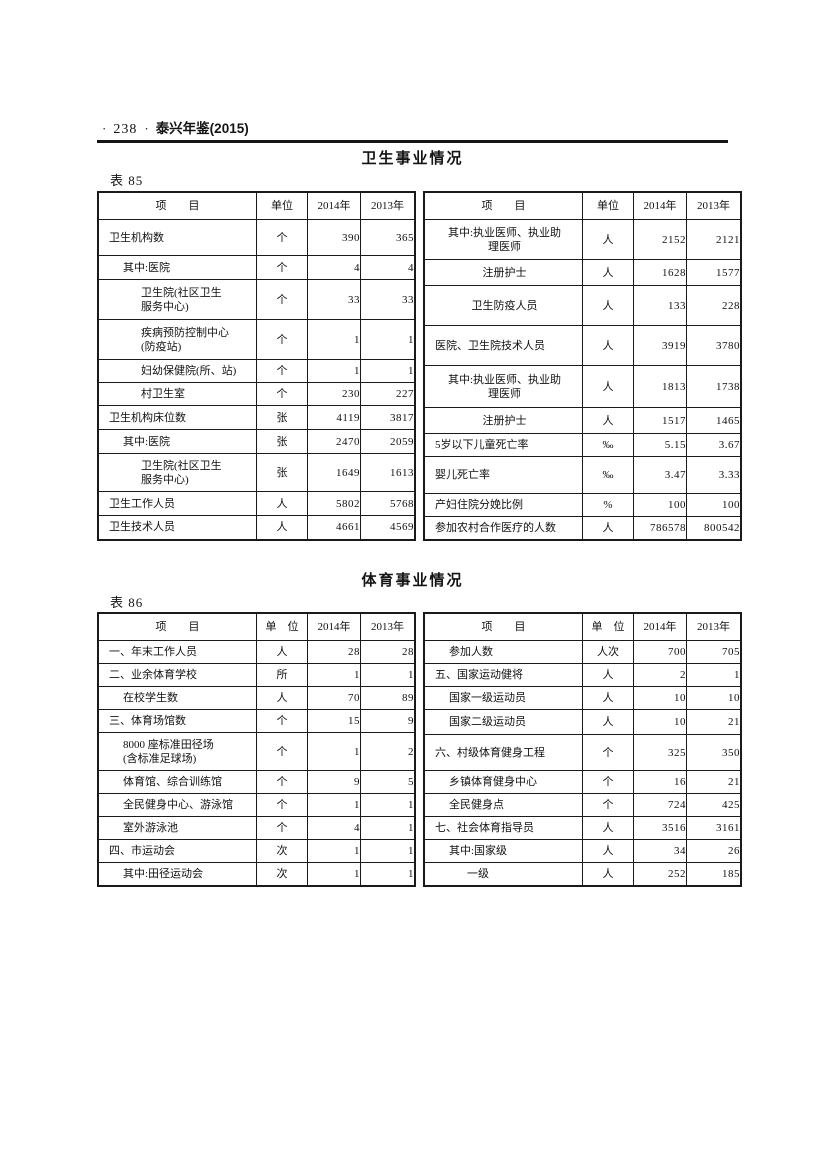 The height and width of the screenshot is (1169, 826). I want to click on header-rule, so click(412, 141).